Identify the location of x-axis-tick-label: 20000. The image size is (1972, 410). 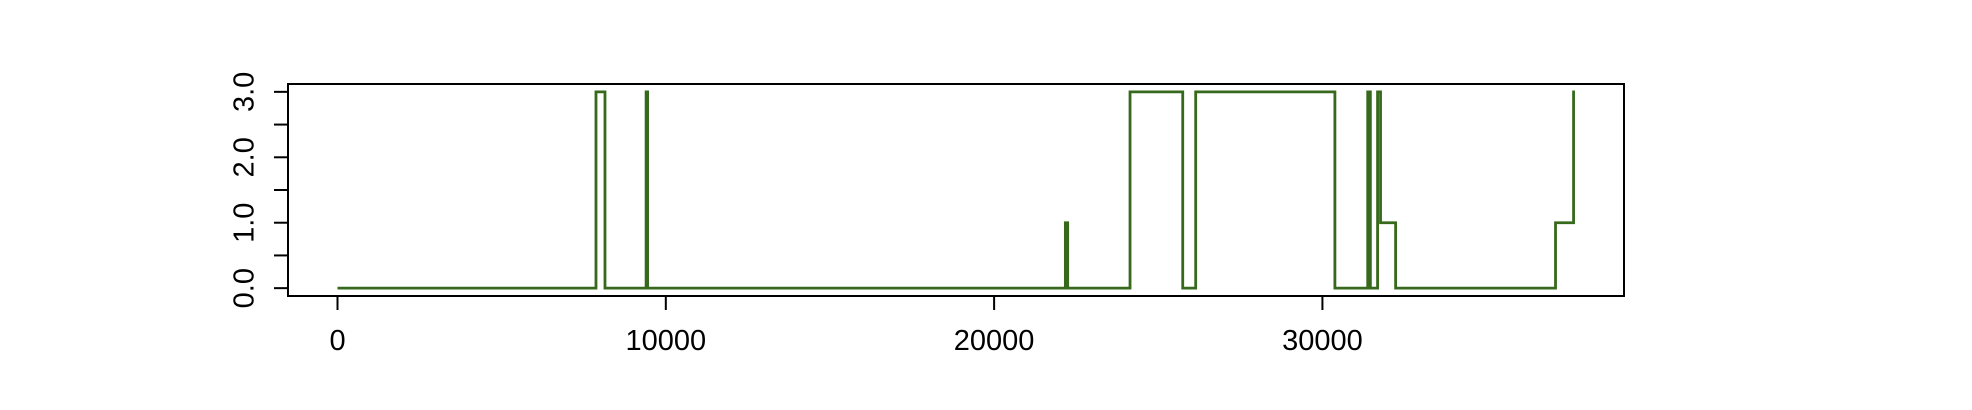
(994, 341).